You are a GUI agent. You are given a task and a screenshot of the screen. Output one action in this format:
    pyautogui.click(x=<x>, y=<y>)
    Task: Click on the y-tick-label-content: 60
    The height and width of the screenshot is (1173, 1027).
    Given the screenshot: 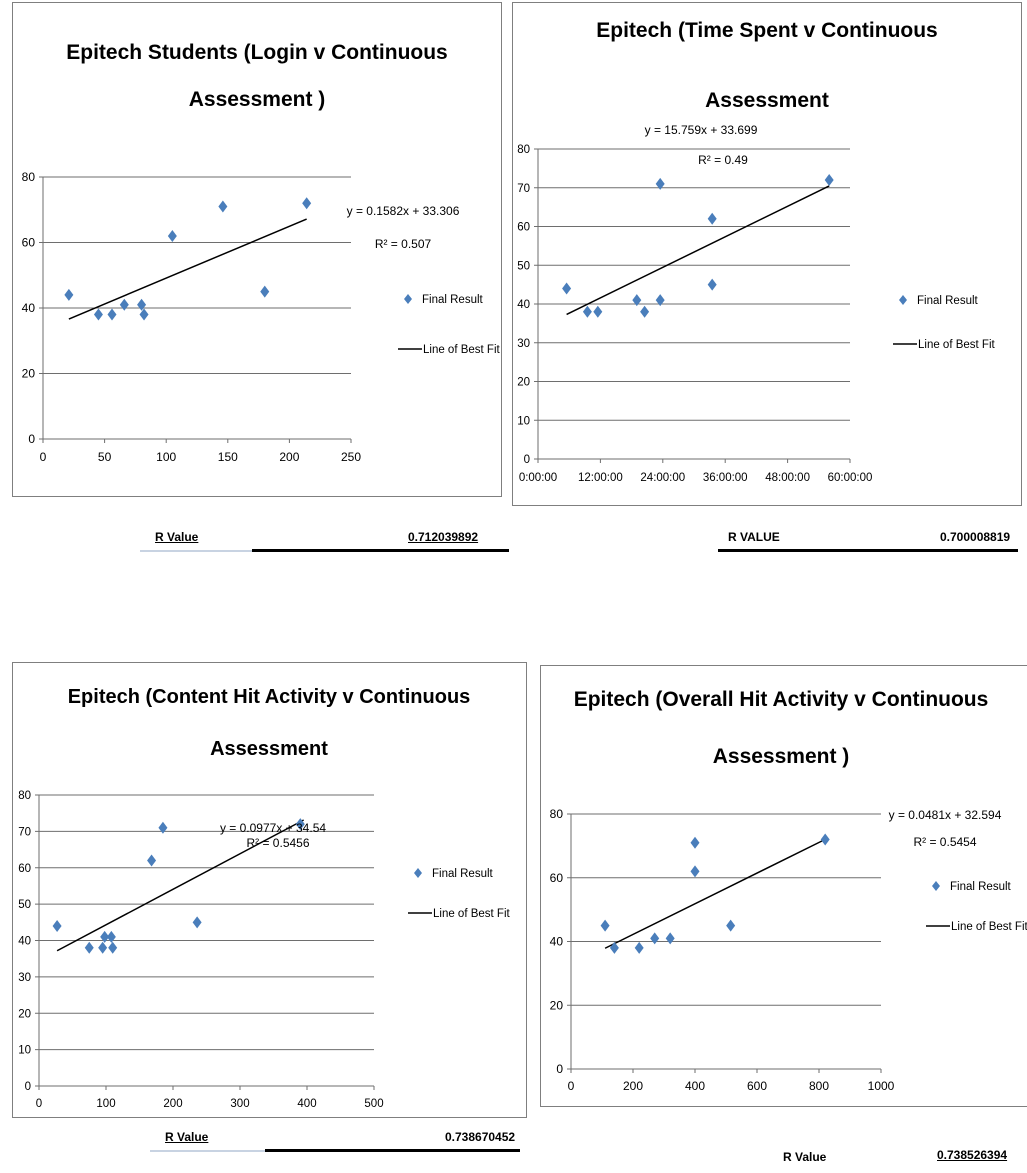 What is the action you would take?
    pyautogui.click(x=24, y=869)
    